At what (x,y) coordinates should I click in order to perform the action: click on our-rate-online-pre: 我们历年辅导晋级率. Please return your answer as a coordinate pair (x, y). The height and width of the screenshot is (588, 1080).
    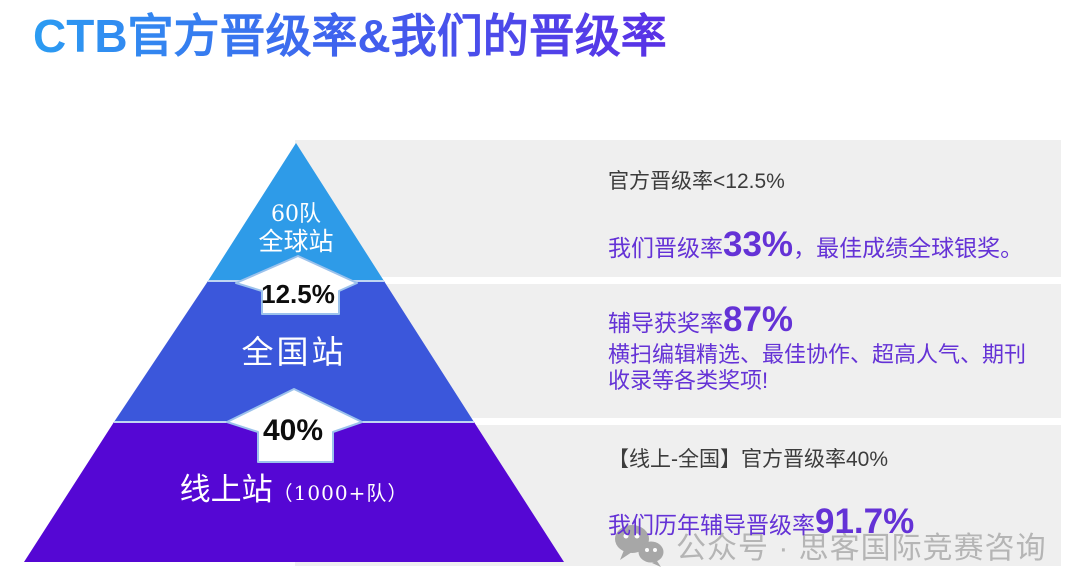
    Looking at the image, I should click on (711, 525).